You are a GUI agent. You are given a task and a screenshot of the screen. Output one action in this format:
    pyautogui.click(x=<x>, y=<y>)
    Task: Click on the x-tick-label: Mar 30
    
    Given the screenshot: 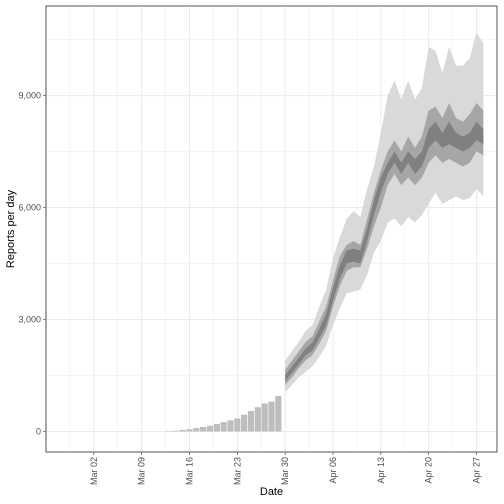 What is the action you would take?
    pyautogui.click(x=285, y=471)
    